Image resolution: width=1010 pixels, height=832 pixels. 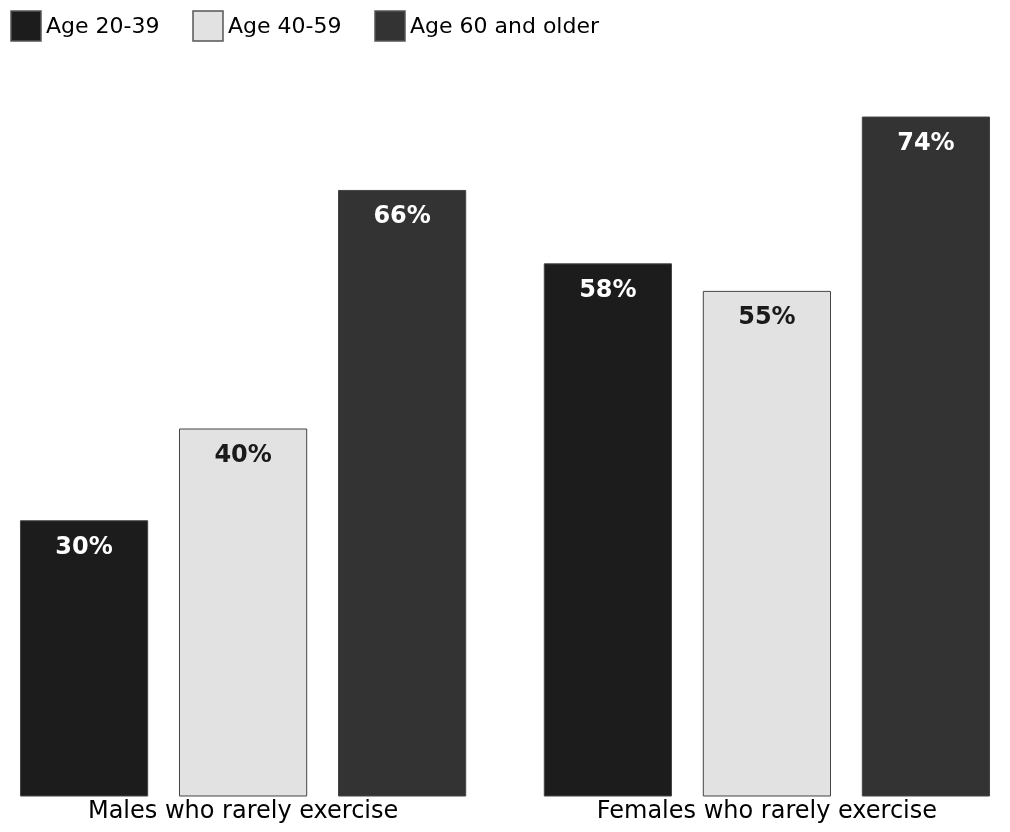 What do you see at coordinates (608, 288) in the screenshot?
I see `data-label: 58%` at bounding box center [608, 288].